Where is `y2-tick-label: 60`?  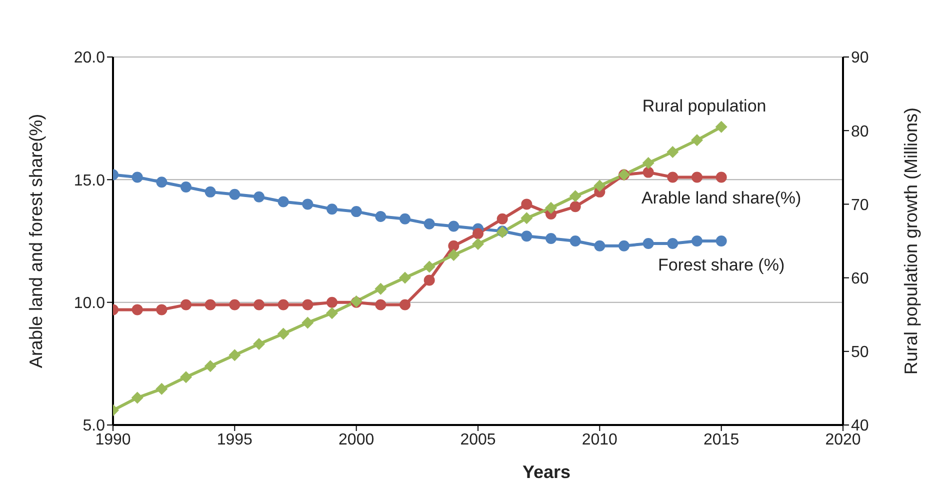
y2-tick-label: 60 is located at coordinates (860, 279).